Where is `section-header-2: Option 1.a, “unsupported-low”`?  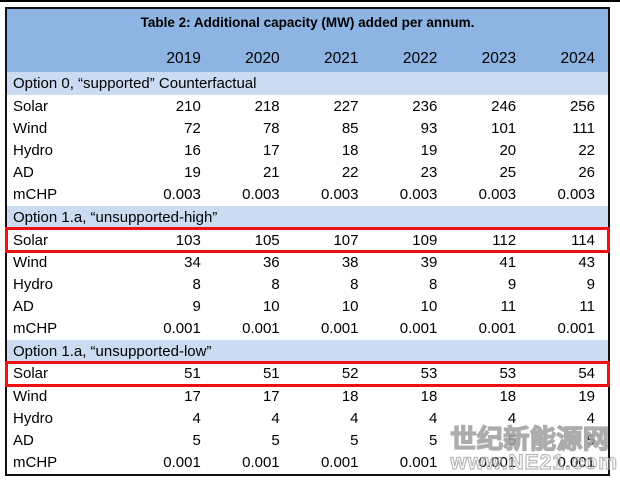
section-header-2: Option 1.a, “unsupported-low” is located at coordinates (307, 351).